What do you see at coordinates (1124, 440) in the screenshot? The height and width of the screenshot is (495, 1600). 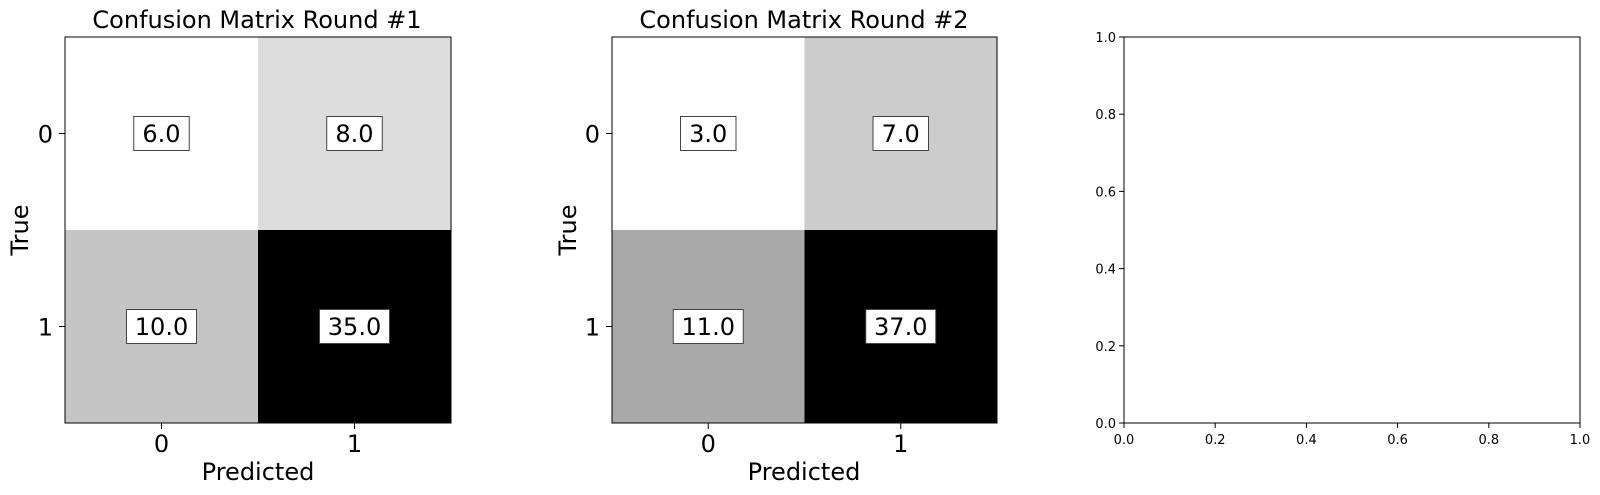 I see `x-tick-label: 0.0` at bounding box center [1124, 440].